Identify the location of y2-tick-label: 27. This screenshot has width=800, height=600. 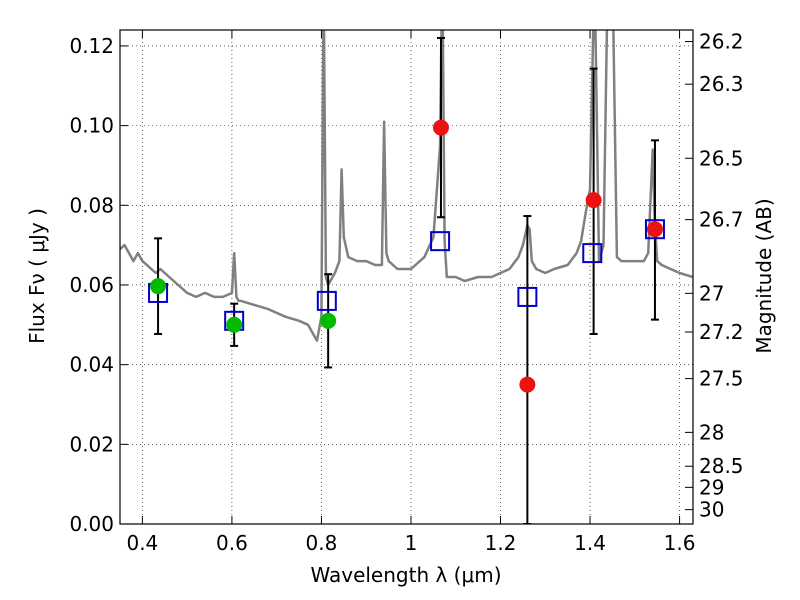
(711, 293).